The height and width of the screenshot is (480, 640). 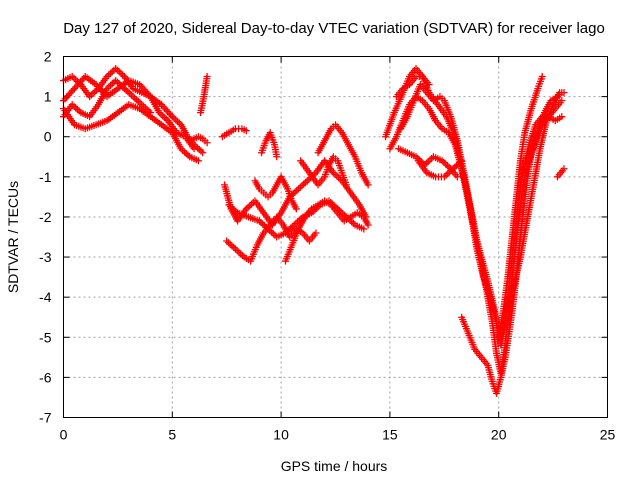 What do you see at coordinates (45, 177) in the screenshot?
I see `y-tick-label: -1` at bounding box center [45, 177].